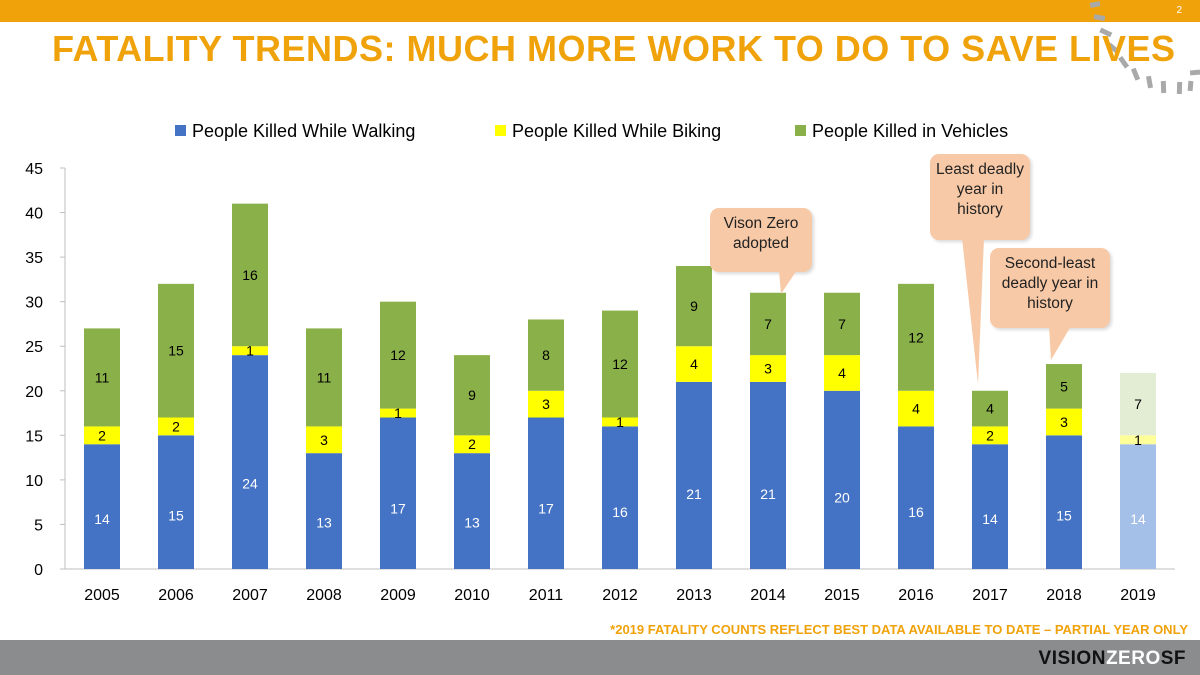  I want to click on x-tick-label: 2008, so click(324, 595).